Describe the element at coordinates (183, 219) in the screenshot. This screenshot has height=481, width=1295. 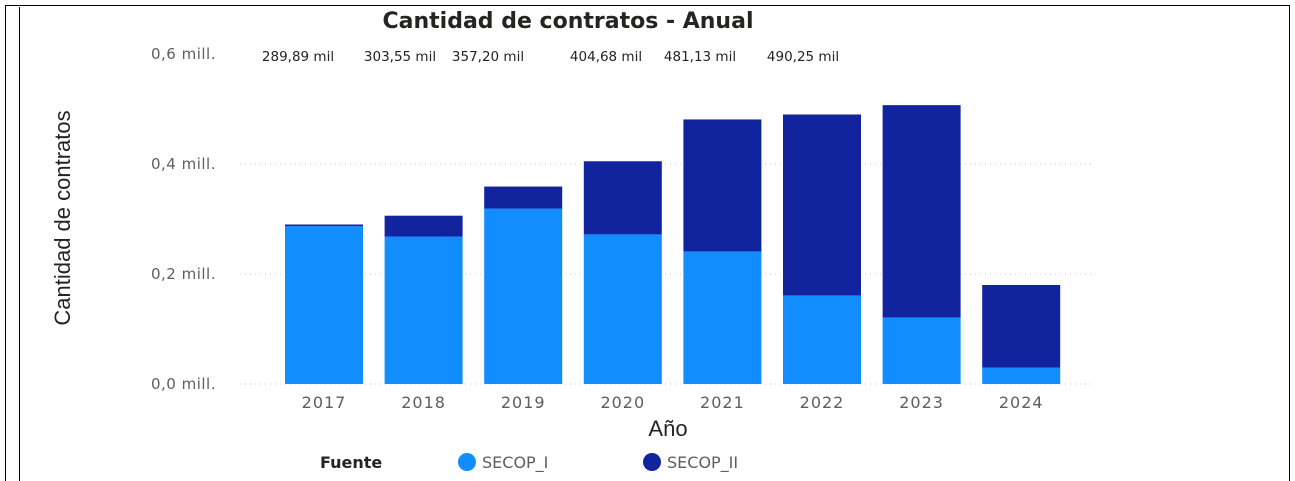
I see `y-axis-ticks: 0,0 mill. 0,2 mill. 0,4 mill. 0,6 mill.` at that location.